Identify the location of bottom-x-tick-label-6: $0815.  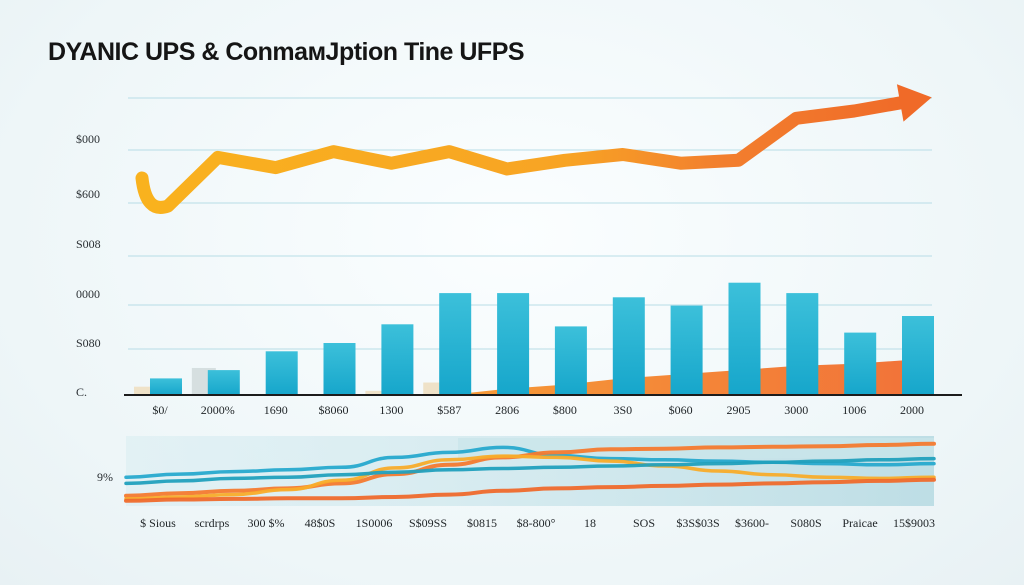
(482, 523).